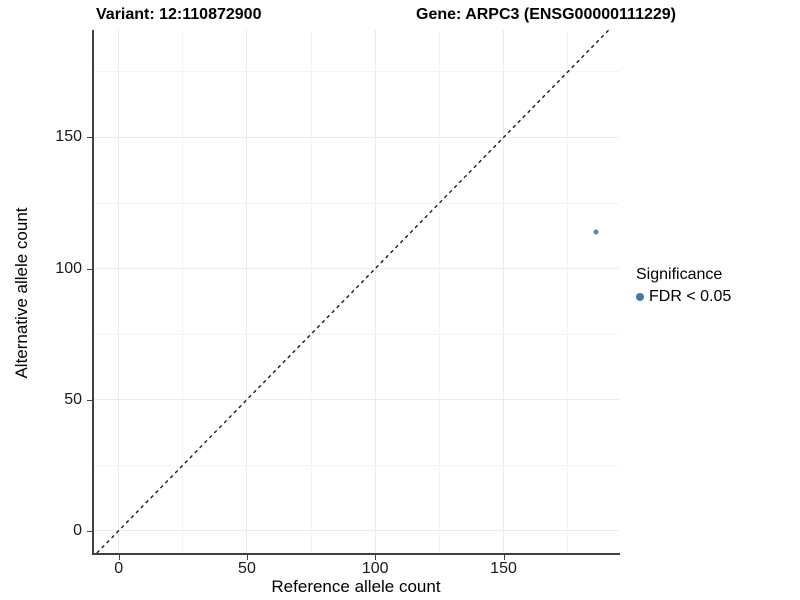 Image resolution: width=800 pixels, height=600 pixels. What do you see at coordinates (21, 293) in the screenshot?
I see `y-axis-title: Alternative allele count` at bounding box center [21, 293].